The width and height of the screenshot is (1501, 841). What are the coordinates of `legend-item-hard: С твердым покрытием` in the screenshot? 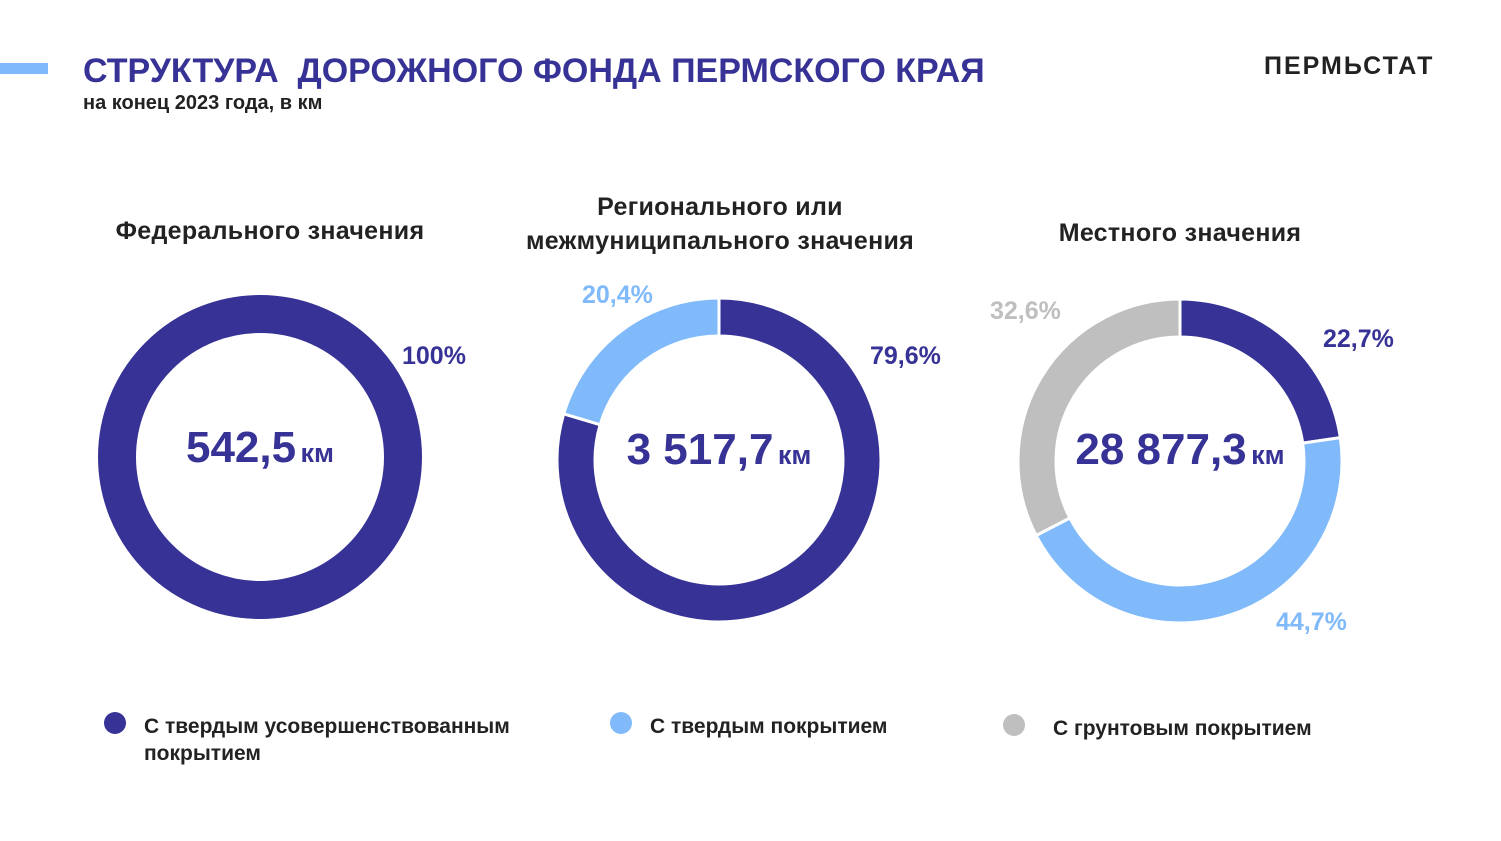 It's located at (749, 726).